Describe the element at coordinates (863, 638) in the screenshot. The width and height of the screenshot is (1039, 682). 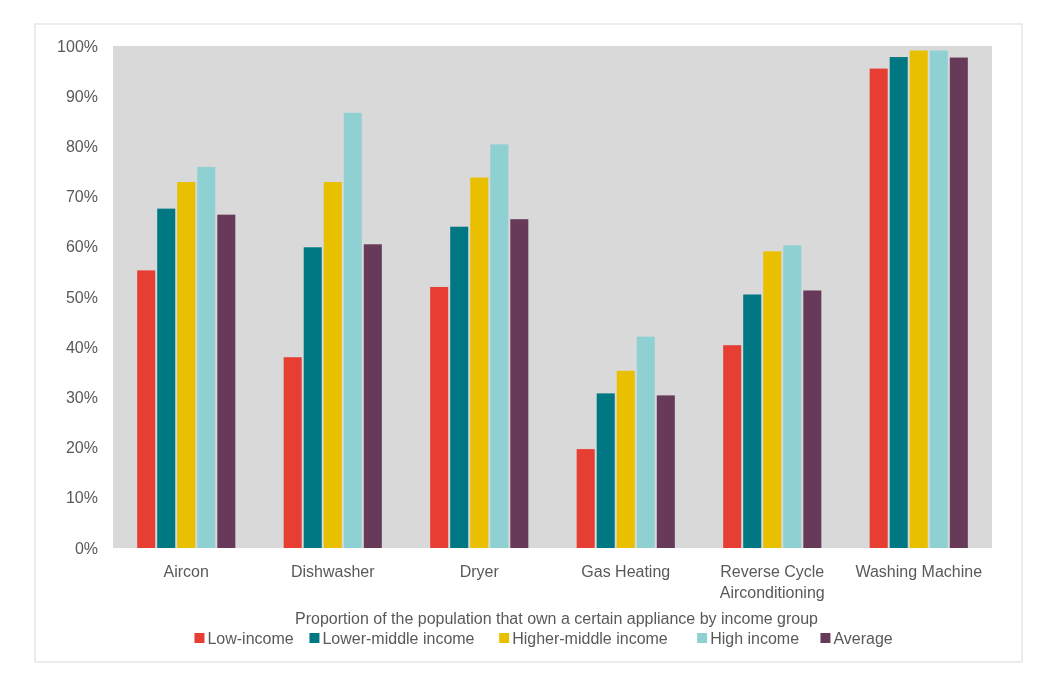
I see `legend-label: Average` at that location.